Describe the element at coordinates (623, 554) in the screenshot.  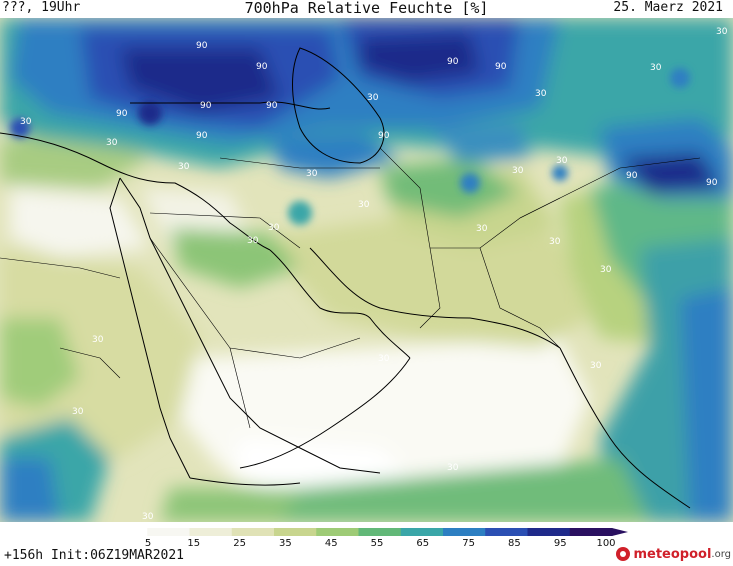
I see `logo-mark-icon` at that location.